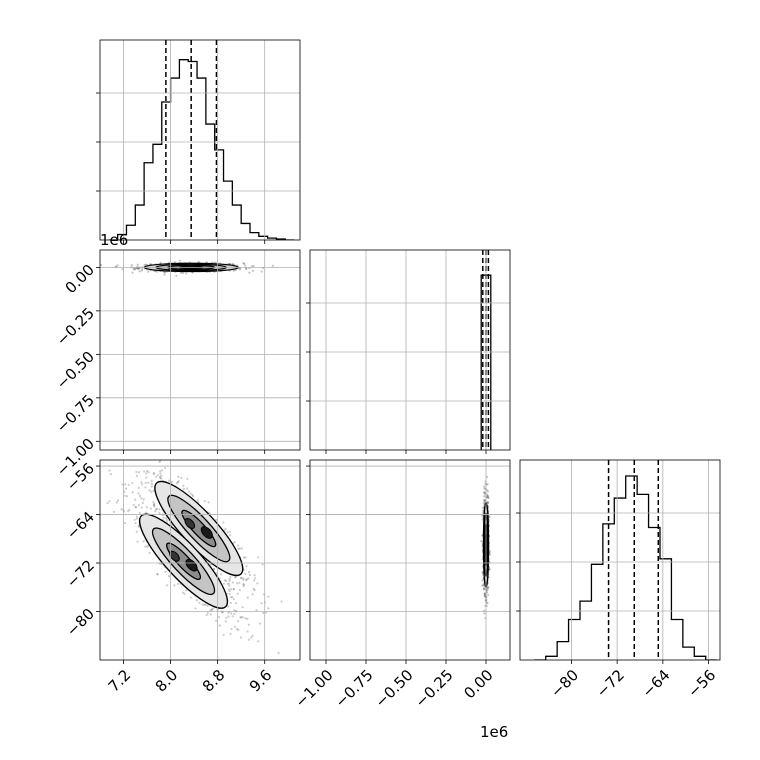 This screenshot has width=760, height=760. I want to click on y-tick-label: −64, so click(80, 525).